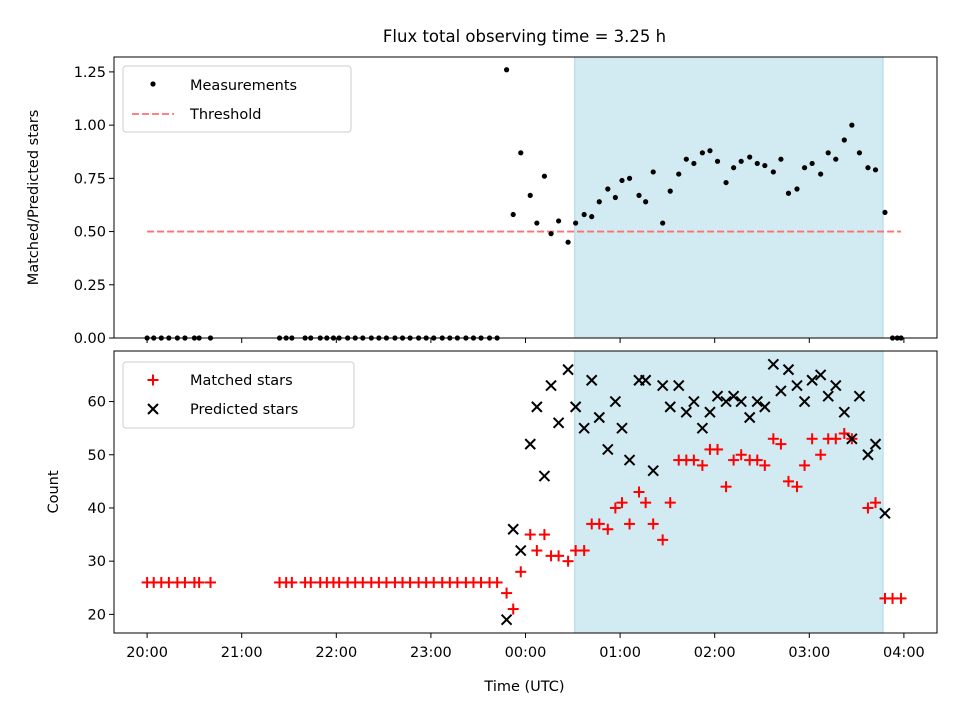 The width and height of the screenshot is (960, 720). I want to click on bottom-y-tick-label: 40, so click(97, 509).